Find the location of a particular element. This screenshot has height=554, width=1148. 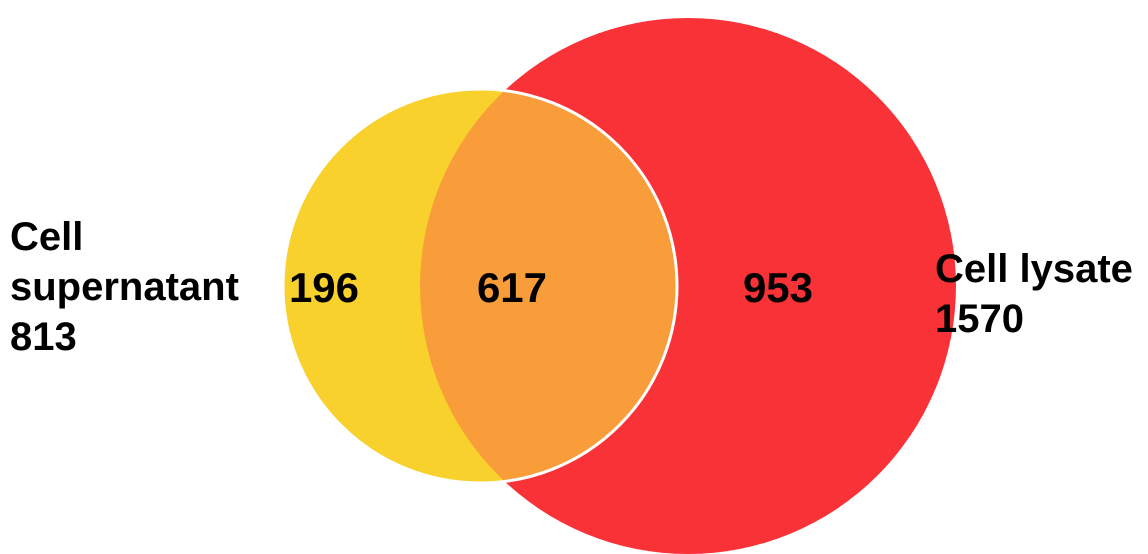

overlap-count: 617 is located at coordinates (512, 287).